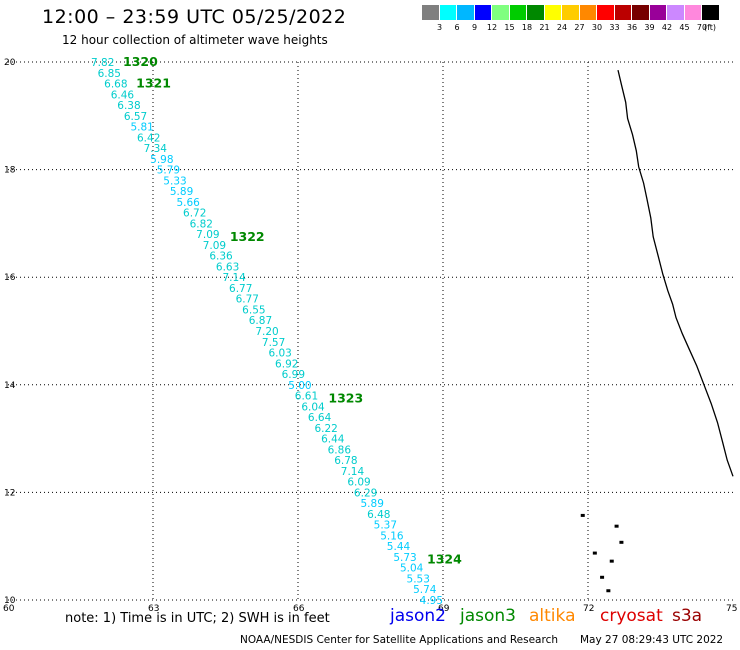 The image size is (740, 650). Describe the element at coordinates (156, 149) in the screenshot. I see `wave-height-value: 7.34` at that location.